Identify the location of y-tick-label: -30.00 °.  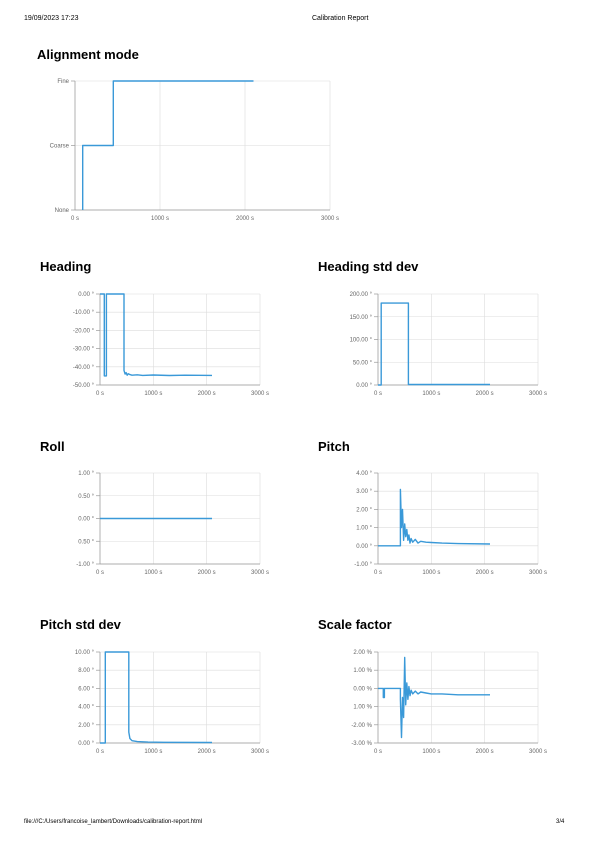
(84, 350).